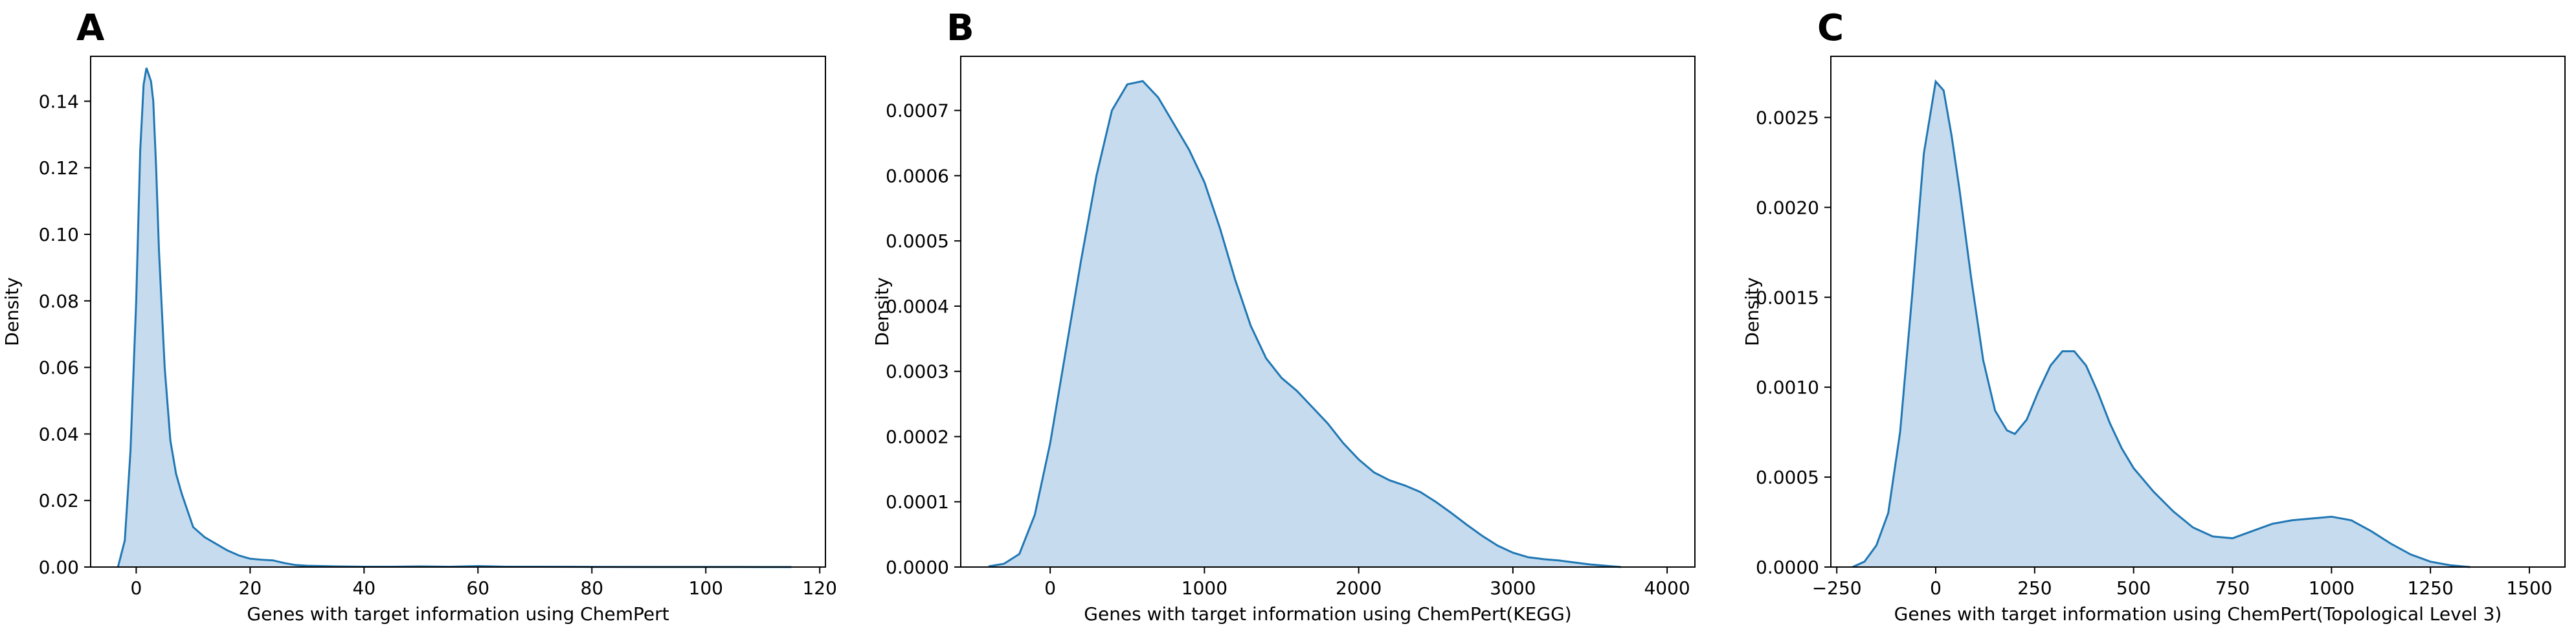 The height and width of the screenshot is (635, 2576). Describe the element at coordinates (918, 111) in the screenshot. I see `y-tick-label-b: 0.0007` at that location.